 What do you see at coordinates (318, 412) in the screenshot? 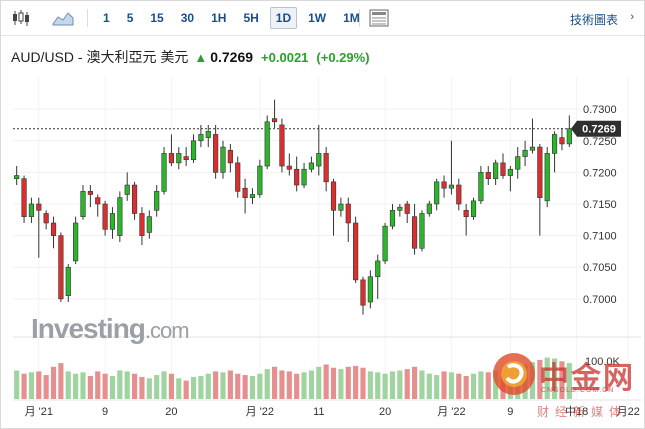
I see `x-tick-label: 11` at bounding box center [318, 412].